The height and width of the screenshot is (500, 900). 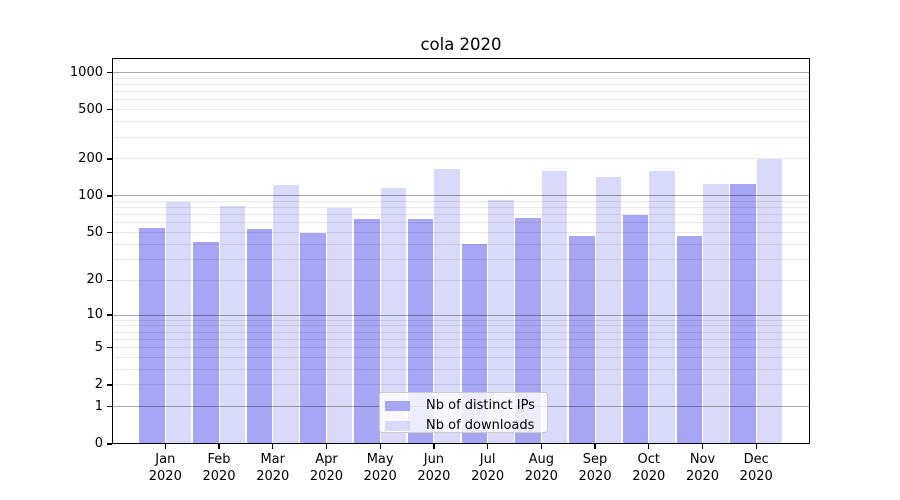 I want to click on bar-nb-of-distinct-ips-sep-2020, so click(x=582, y=339).